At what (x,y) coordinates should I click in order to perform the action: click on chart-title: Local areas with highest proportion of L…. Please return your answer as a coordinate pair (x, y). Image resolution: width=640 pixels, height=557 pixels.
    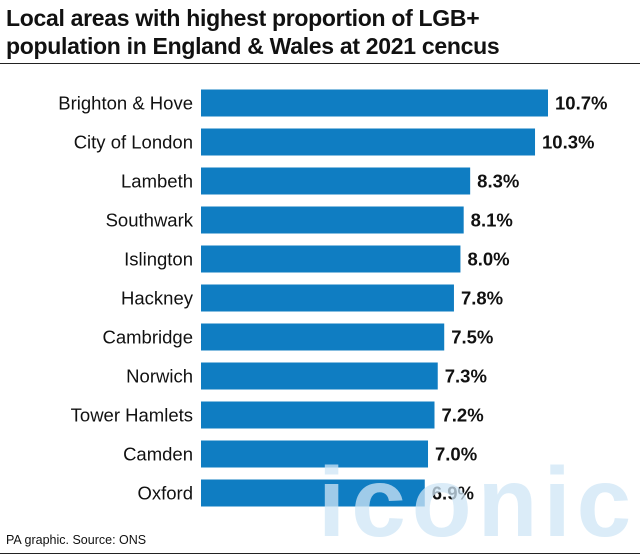
    Looking at the image, I should click on (320, 32).